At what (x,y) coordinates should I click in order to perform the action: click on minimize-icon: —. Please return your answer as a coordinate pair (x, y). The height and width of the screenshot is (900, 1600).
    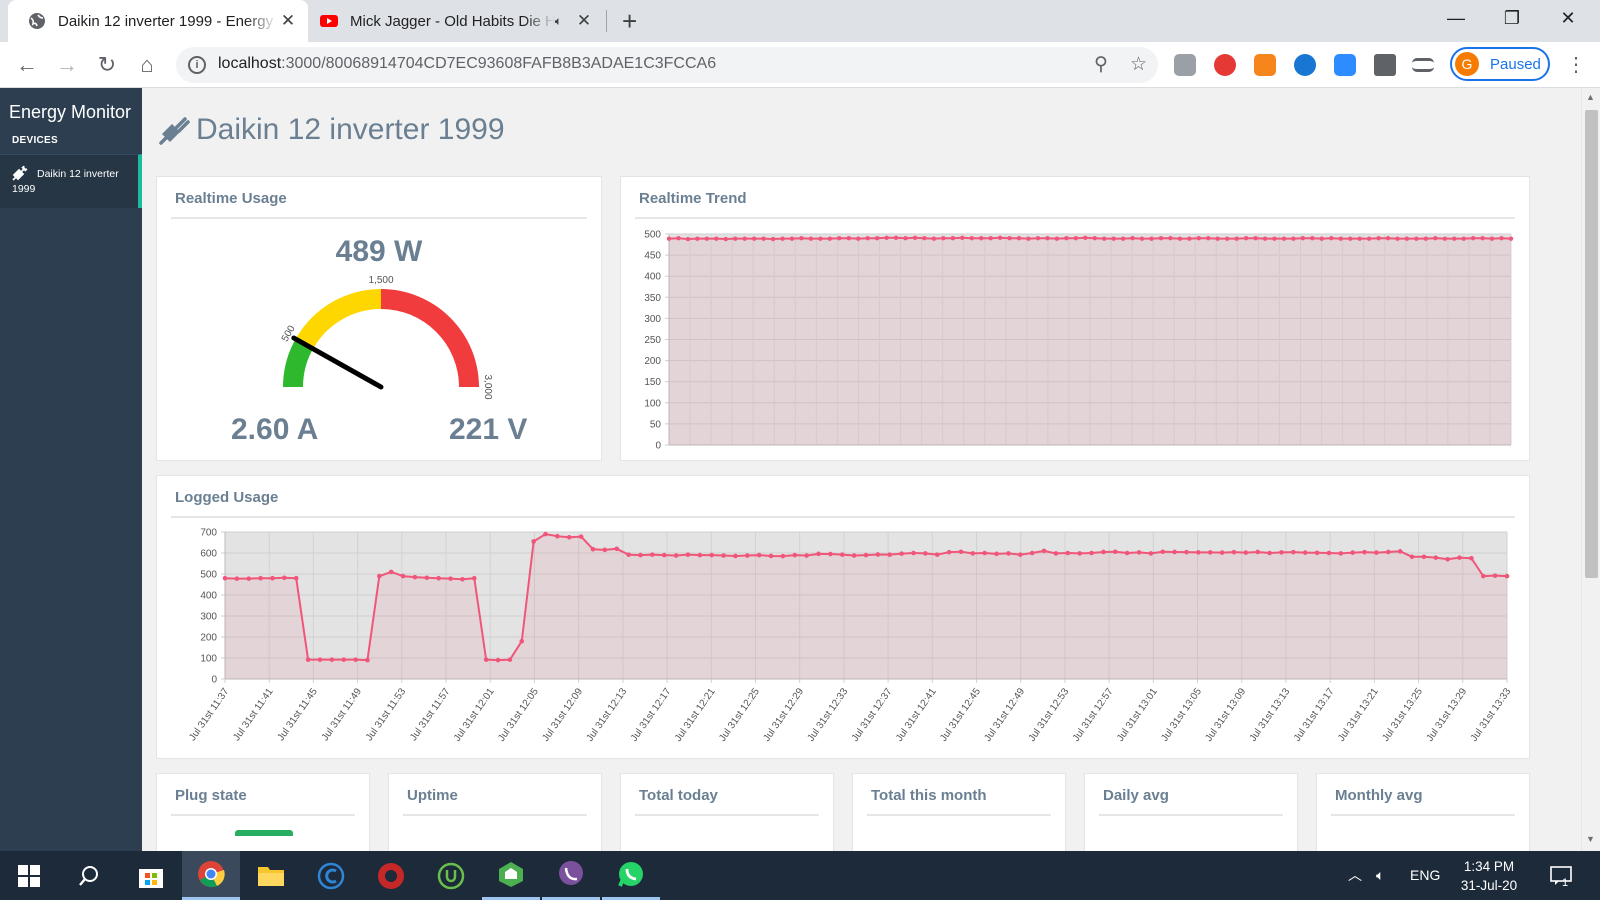
    Looking at the image, I should click on (1456, 18).